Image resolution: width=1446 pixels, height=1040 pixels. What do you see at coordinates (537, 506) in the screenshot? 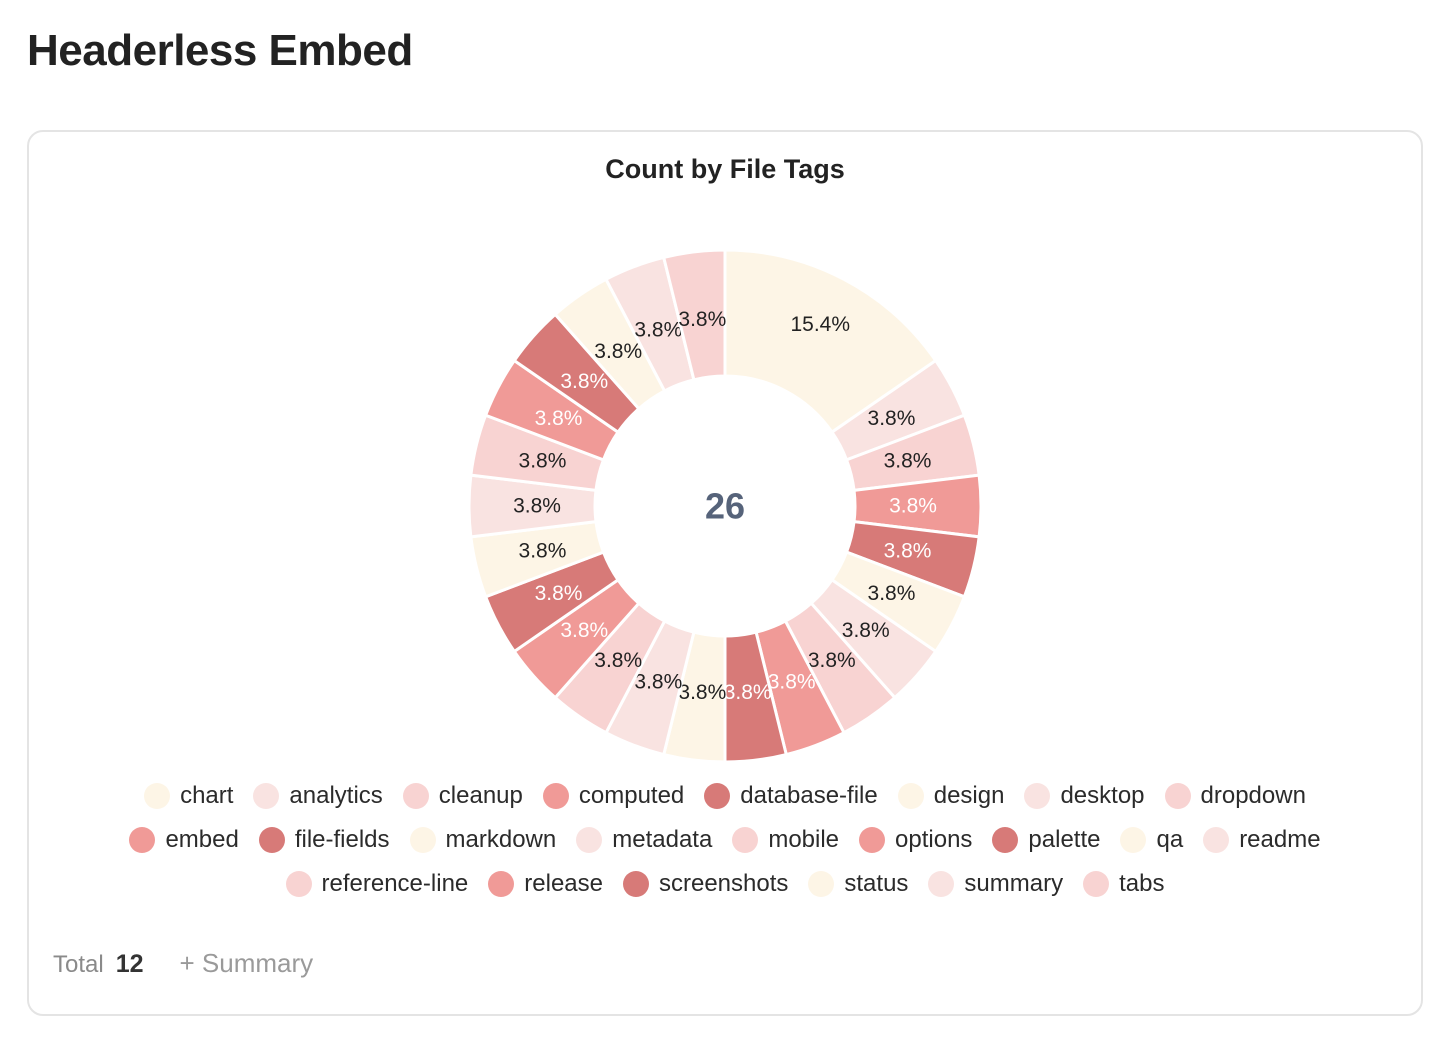
I see `slice-label-readme: 3.8%` at bounding box center [537, 506].